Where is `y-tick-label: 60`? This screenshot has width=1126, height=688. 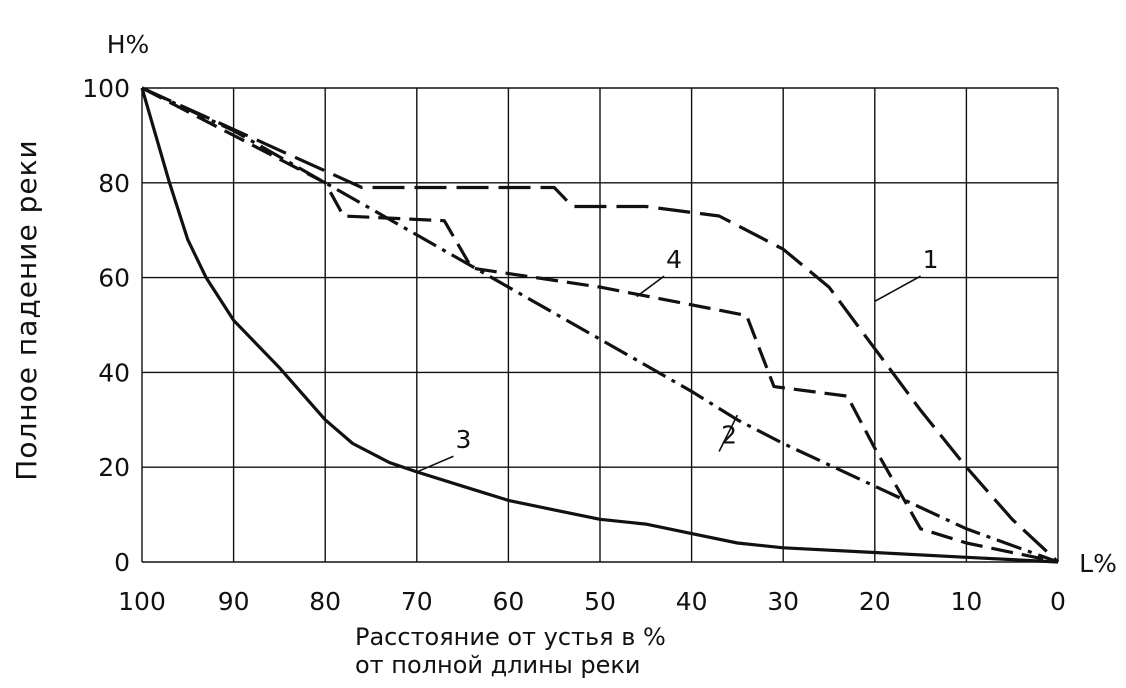 y-tick-label: 60 is located at coordinates (114, 278).